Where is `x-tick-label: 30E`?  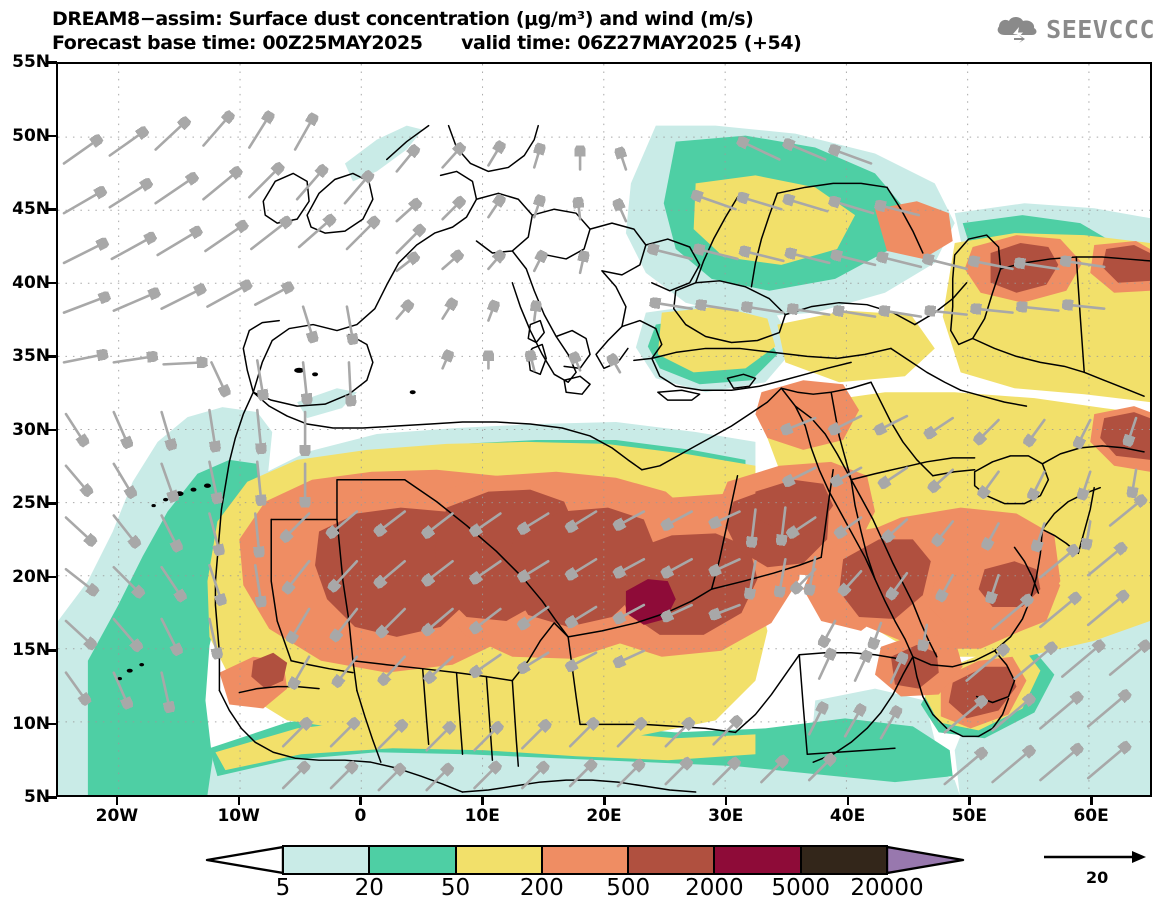 x-tick-label: 30E is located at coordinates (726, 816).